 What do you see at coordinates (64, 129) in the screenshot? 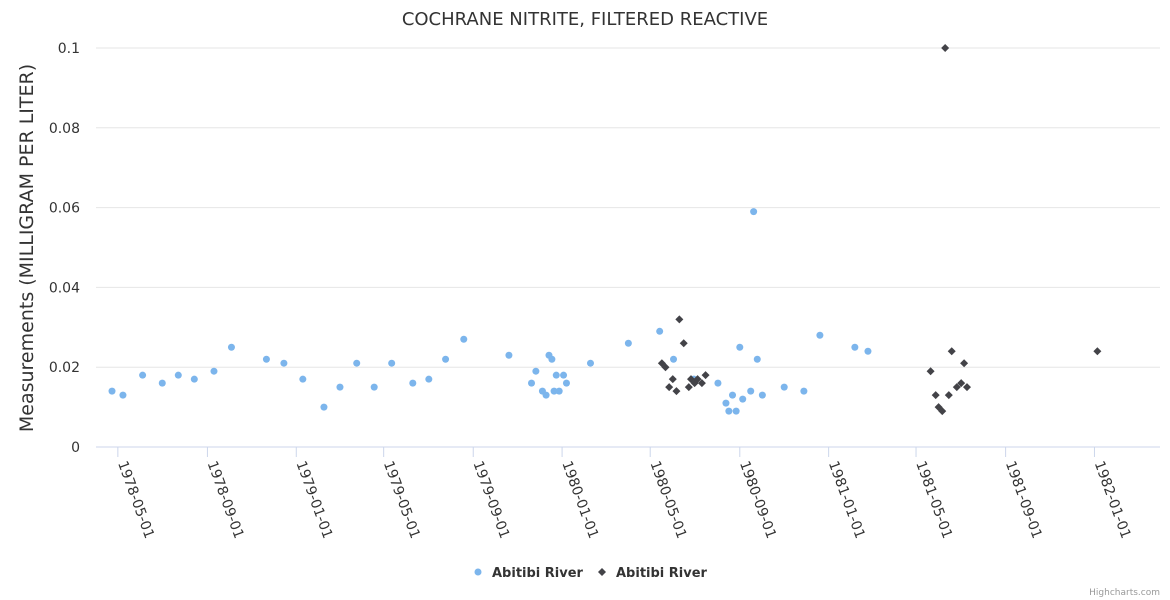
I see `y-tick-label: 0.08` at bounding box center [64, 129].